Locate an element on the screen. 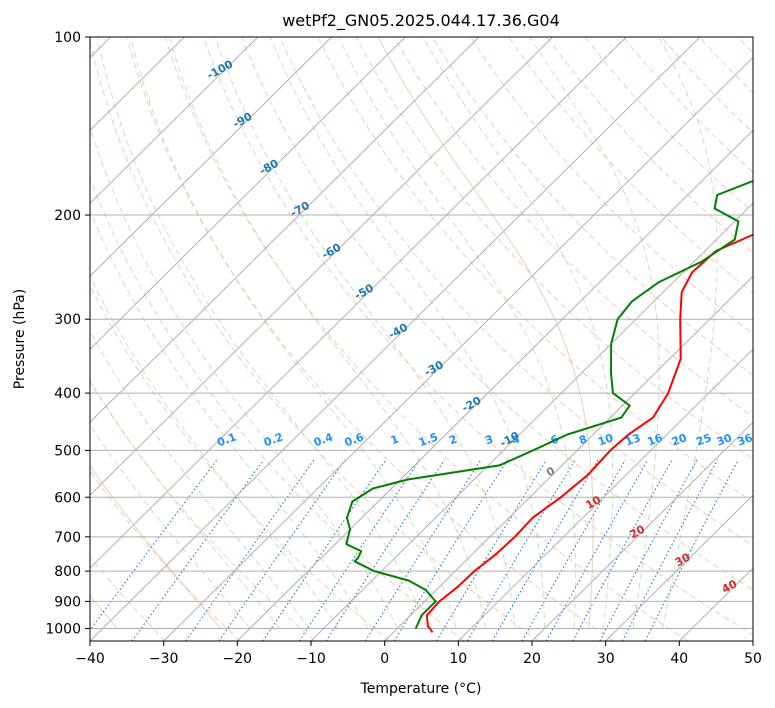 Image resolution: width=775 pixels, height=708 pixels. x-tick-label: −20 is located at coordinates (238, 659).